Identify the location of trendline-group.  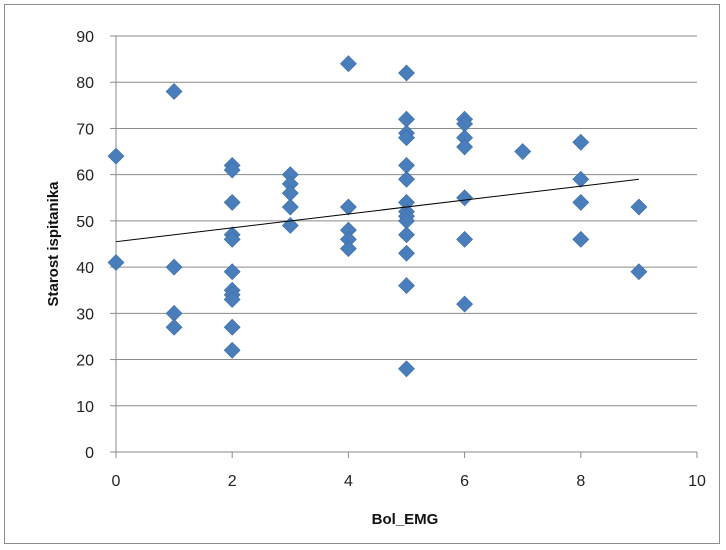
(377, 210).